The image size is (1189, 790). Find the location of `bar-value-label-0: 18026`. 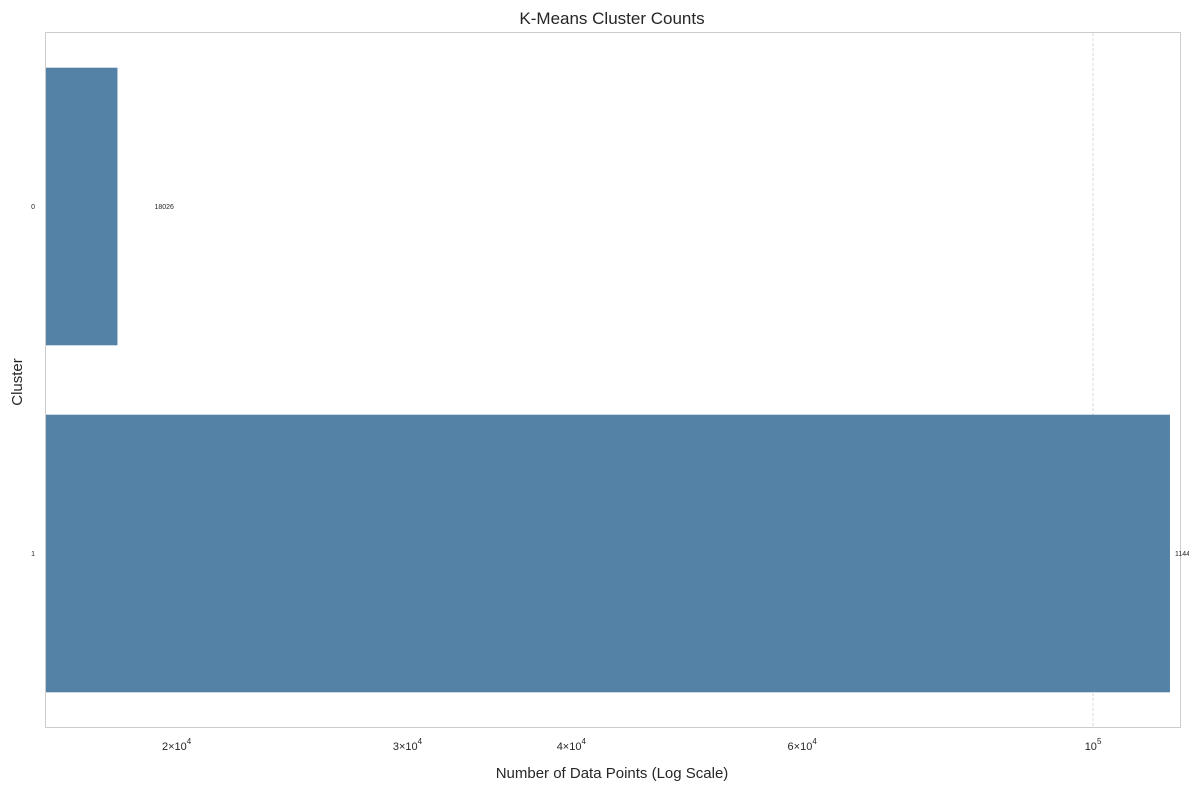

bar-value-label-0: 18026 is located at coordinates (164, 207).